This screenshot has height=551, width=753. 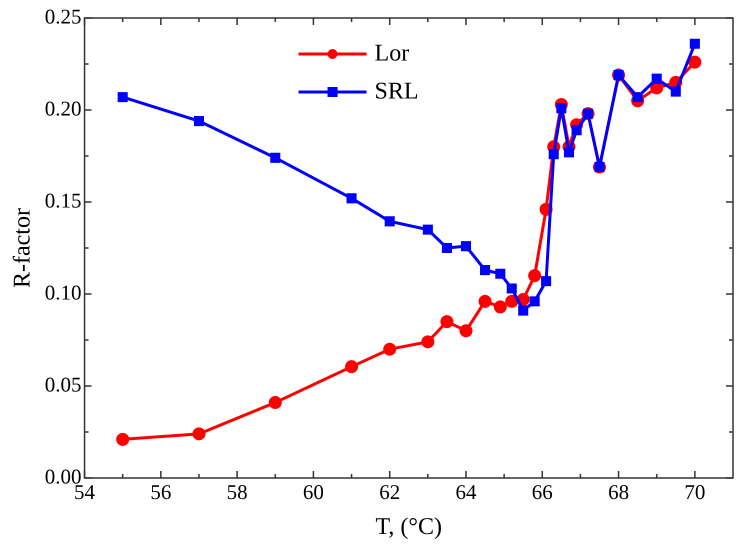 What do you see at coordinates (237, 492) in the screenshot?
I see `x-tick-label: 58` at bounding box center [237, 492].